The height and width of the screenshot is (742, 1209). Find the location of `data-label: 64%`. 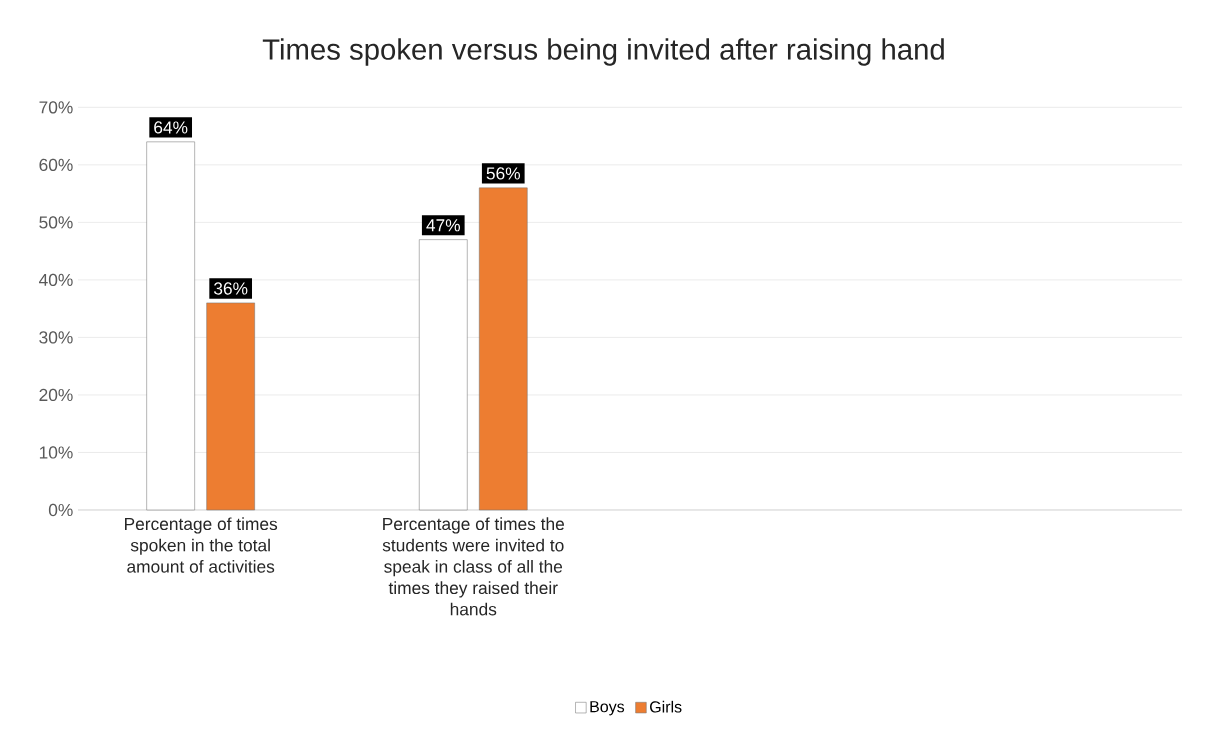

data-label: 64% is located at coordinates (171, 127).